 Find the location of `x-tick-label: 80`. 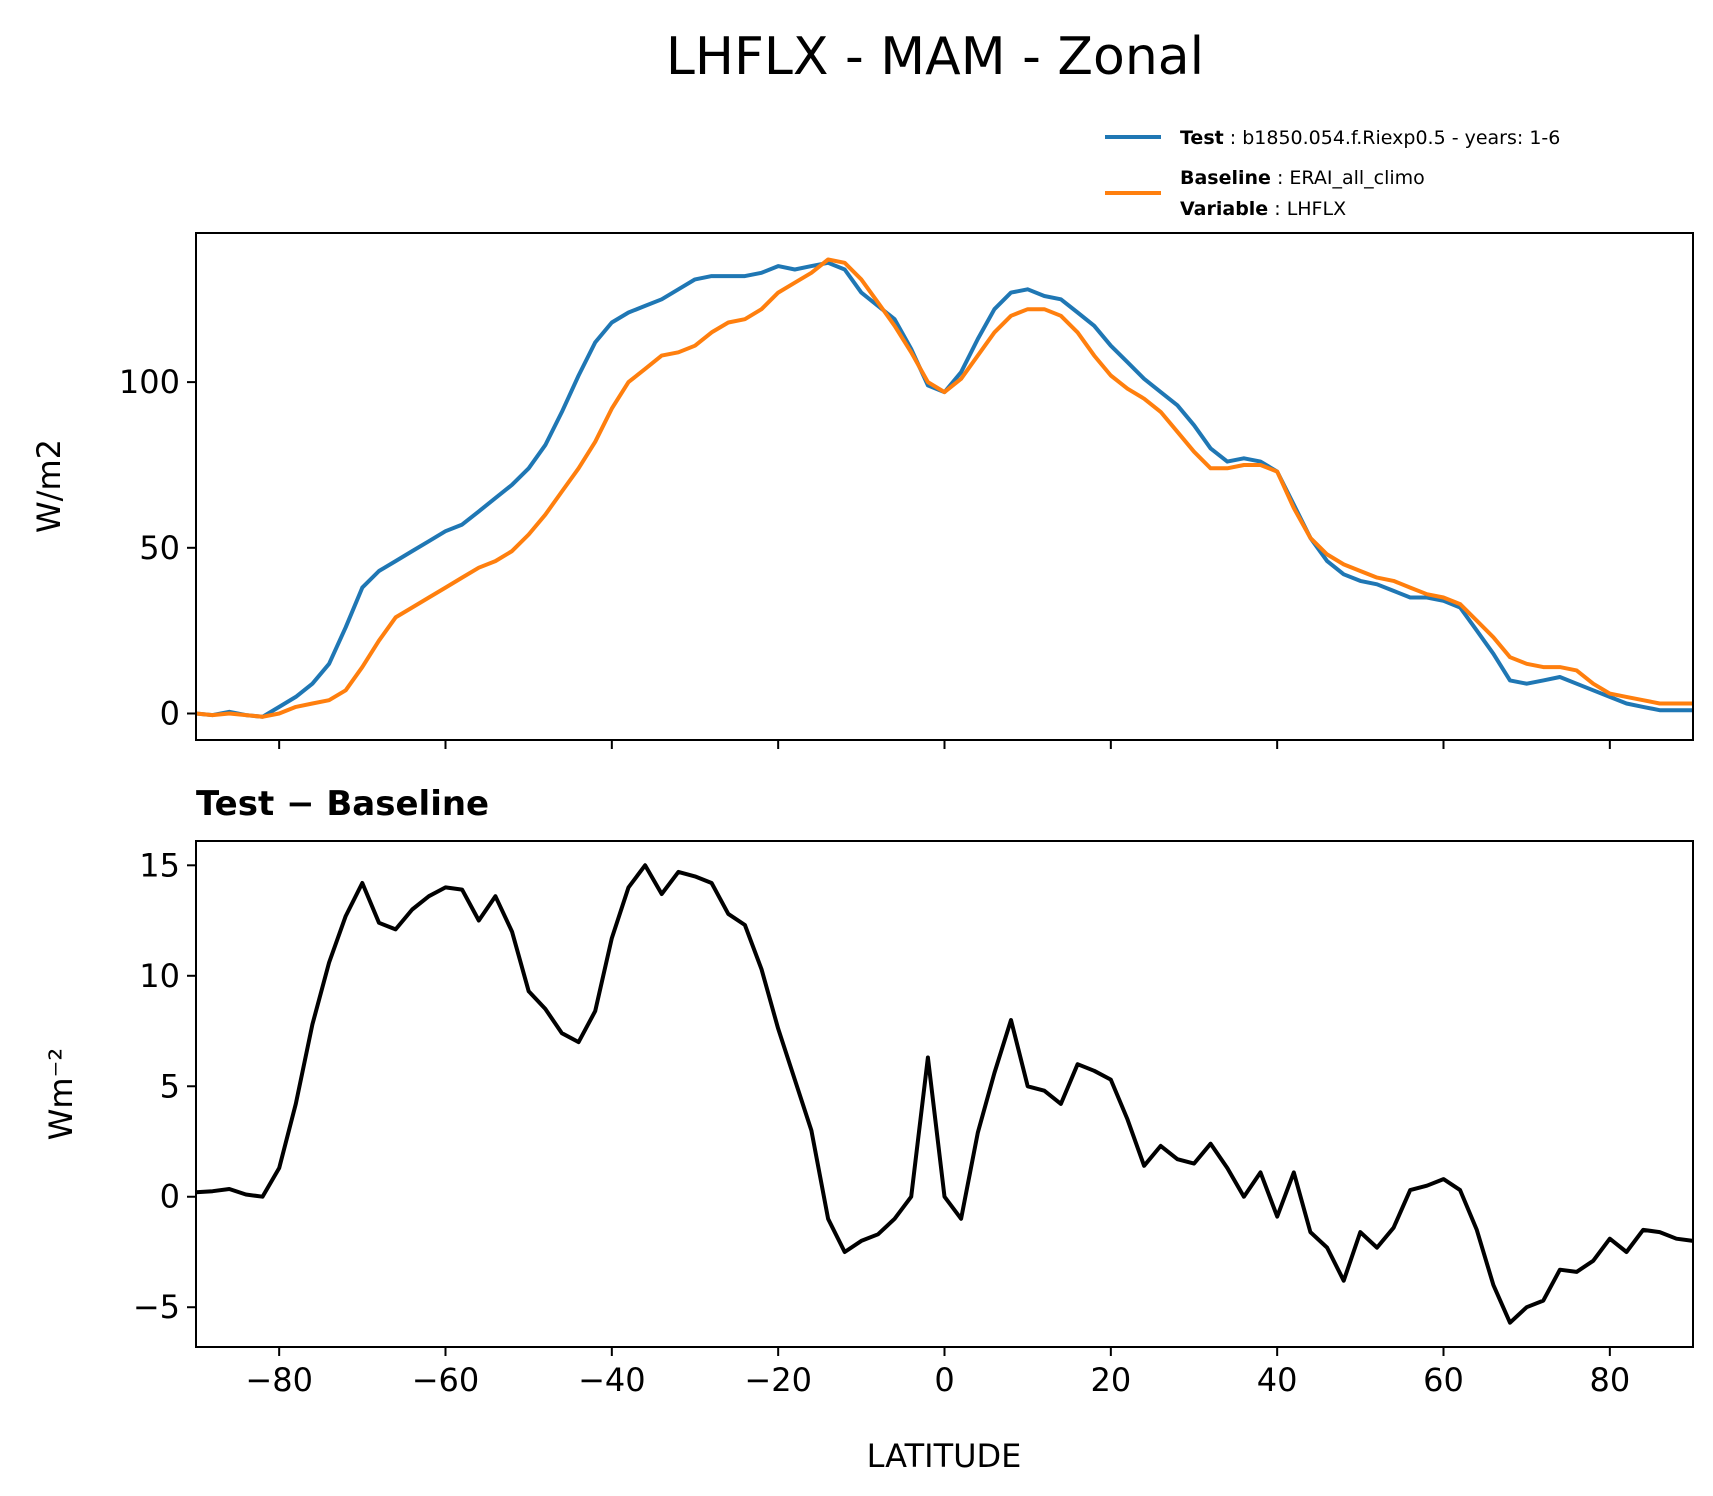

x-tick-label: 80 is located at coordinates (1609, 1380).